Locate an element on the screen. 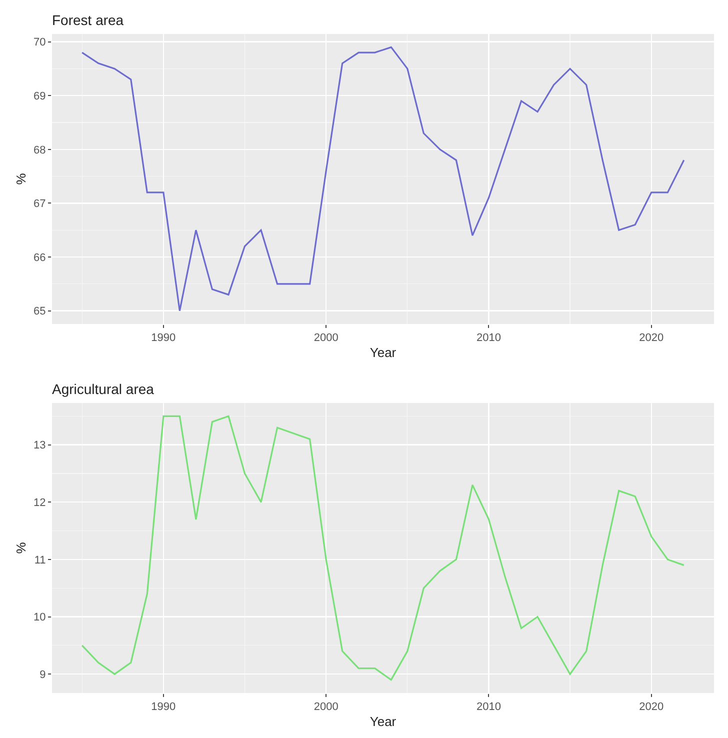 The width and height of the screenshot is (728, 738). y-tick-label: 67 is located at coordinates (40, 204).